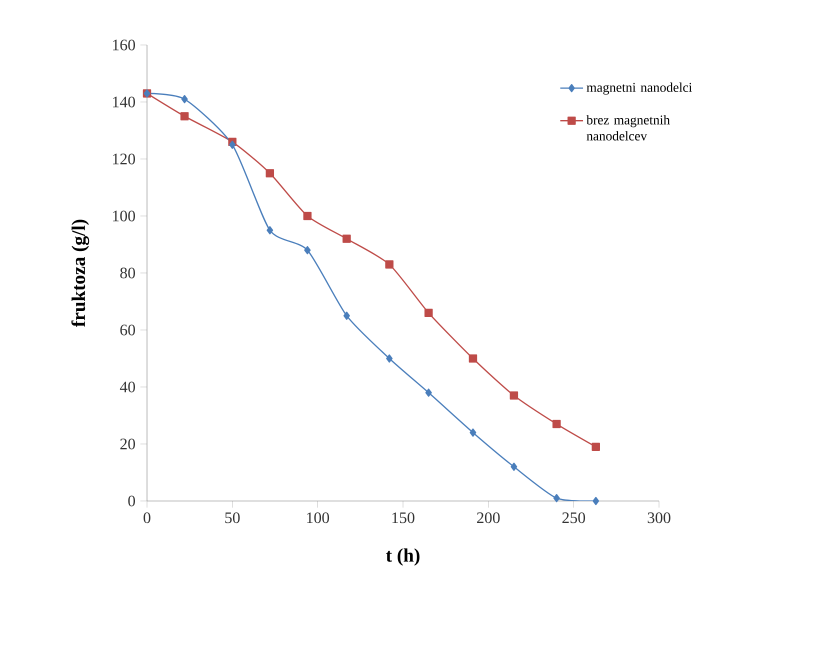  What do you see at coordinates (124, 159) in the screenshot?
I see `y-tick-label: 120` at bounding box center [124, 159].